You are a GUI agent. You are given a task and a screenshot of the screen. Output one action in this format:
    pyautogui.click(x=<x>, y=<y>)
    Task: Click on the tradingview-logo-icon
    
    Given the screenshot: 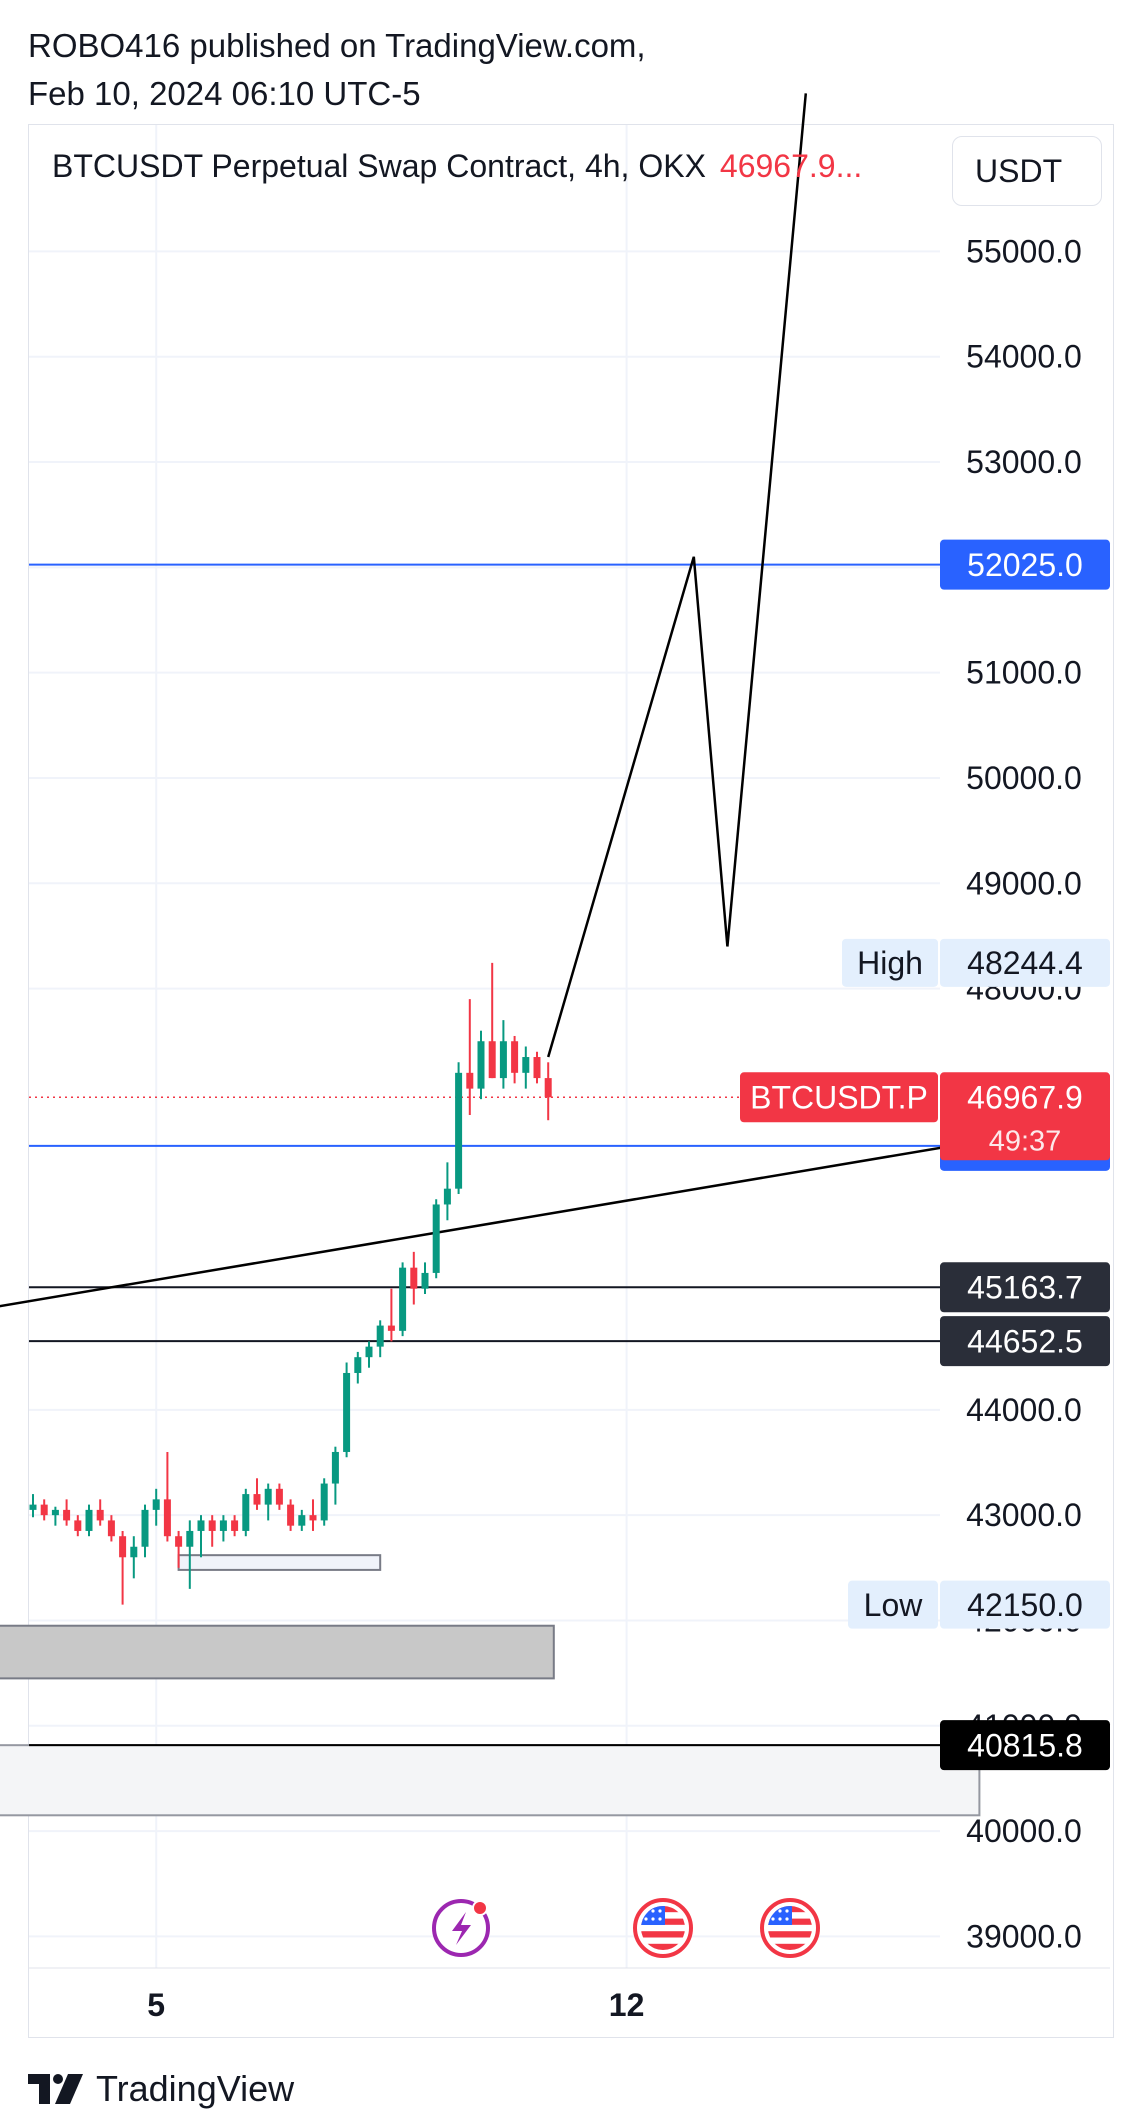 What is the action you would take?
    pyautogui.click(x=55, y=2089)
    